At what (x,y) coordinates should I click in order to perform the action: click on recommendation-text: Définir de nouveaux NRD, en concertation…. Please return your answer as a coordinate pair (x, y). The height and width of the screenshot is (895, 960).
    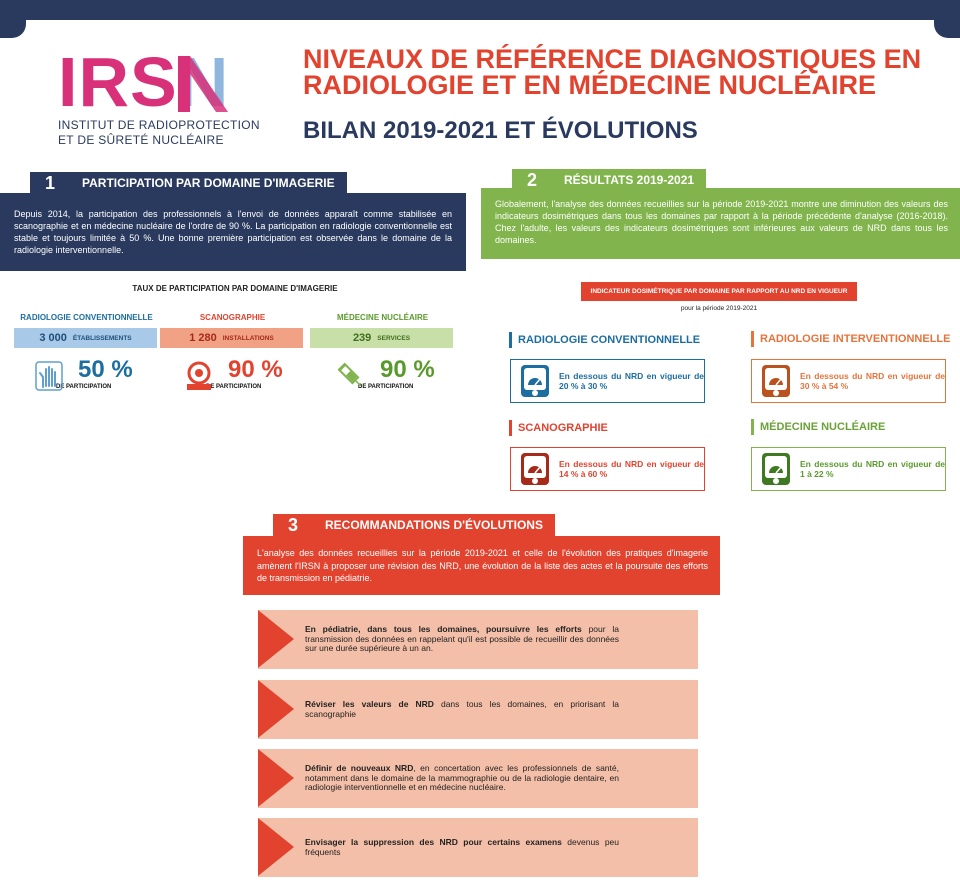
    Looking at the image, I should click on (462, 778).